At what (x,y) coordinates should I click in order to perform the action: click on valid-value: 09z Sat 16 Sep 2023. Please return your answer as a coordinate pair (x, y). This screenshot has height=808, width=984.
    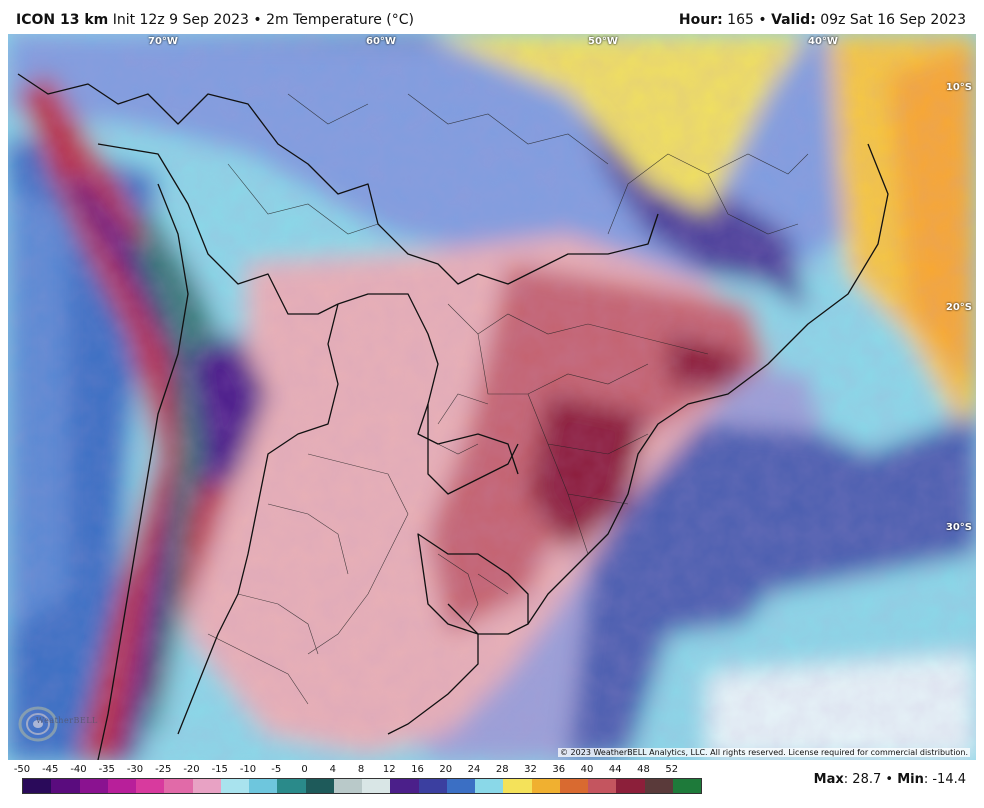
    Looking at the image, I should click on (893, 20).